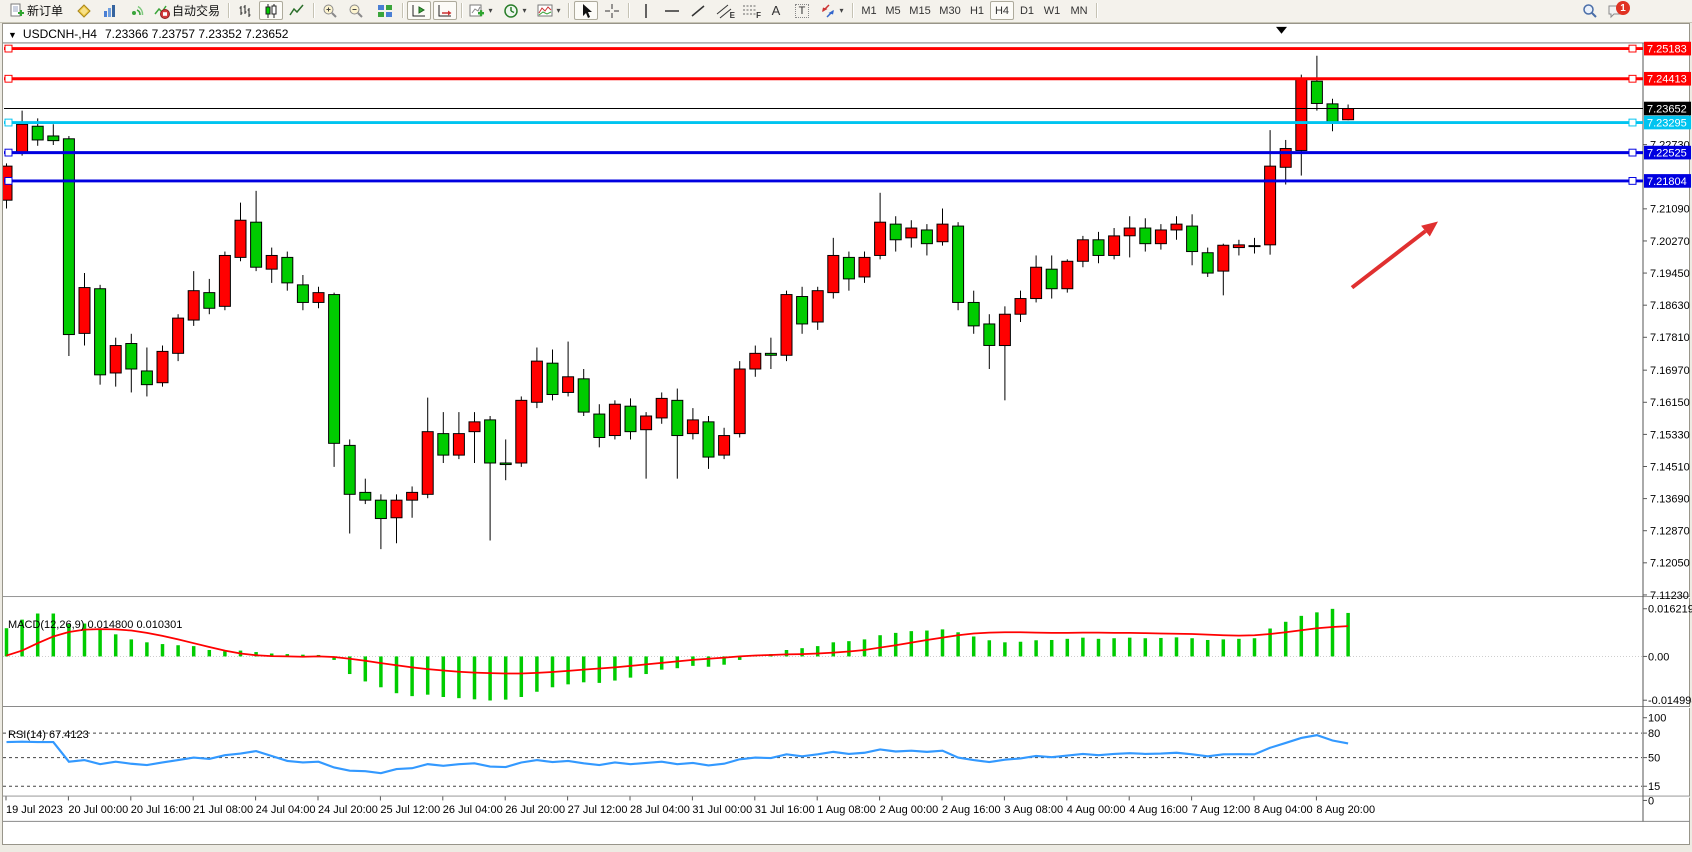 The image size is (1692, 852). I want to click on horizontal-line-button, so click(672, 10).